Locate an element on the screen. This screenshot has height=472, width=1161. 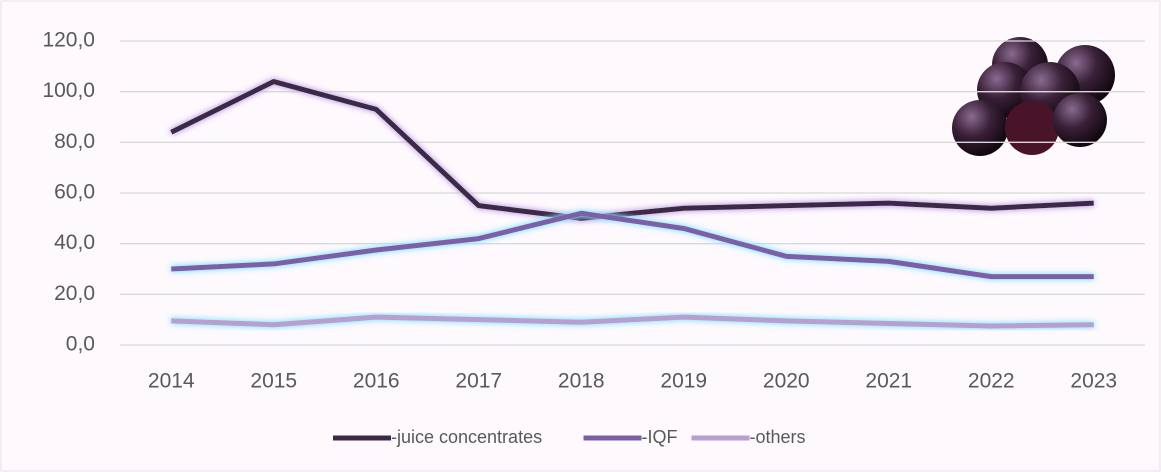
y-tick-label: 0,0 is located at coordinates (80, 344).